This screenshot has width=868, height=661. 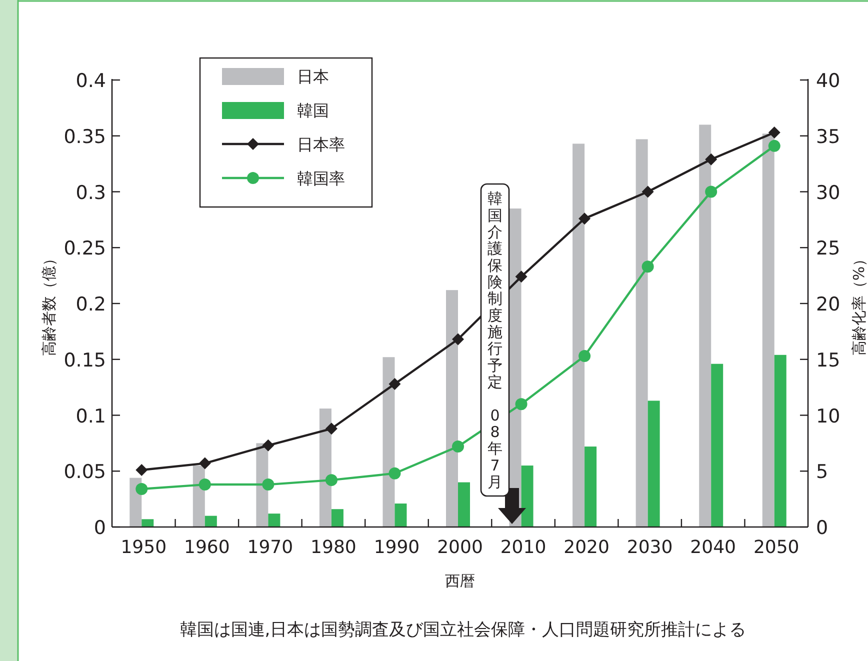 I want to click on y-tick-label: 0, so click(x=100, y=528).